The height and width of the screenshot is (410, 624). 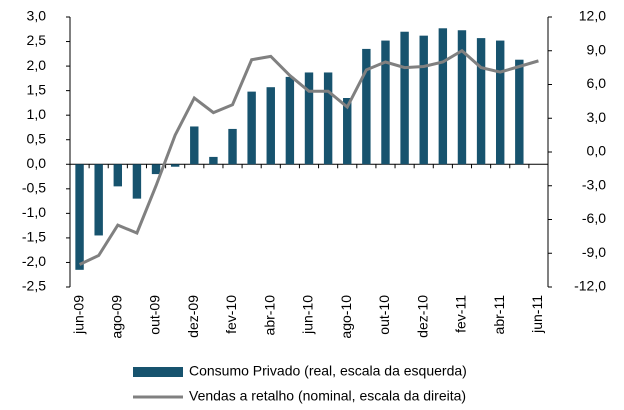 What do you see at coordinates (158, 372) in the screenshot?
I see `legend-swatch` at bounding box center [158, 372].